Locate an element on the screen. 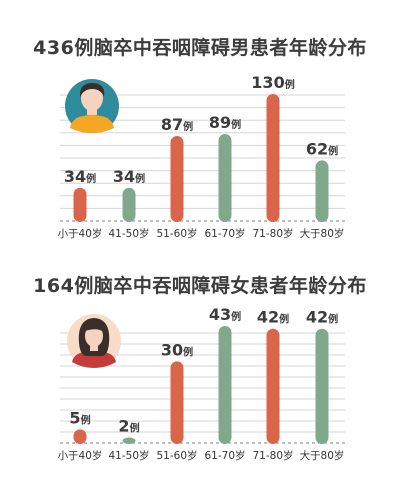 This screenshot has height=483, width=400. data-label: 5例 is located at coordinates (79, 417).